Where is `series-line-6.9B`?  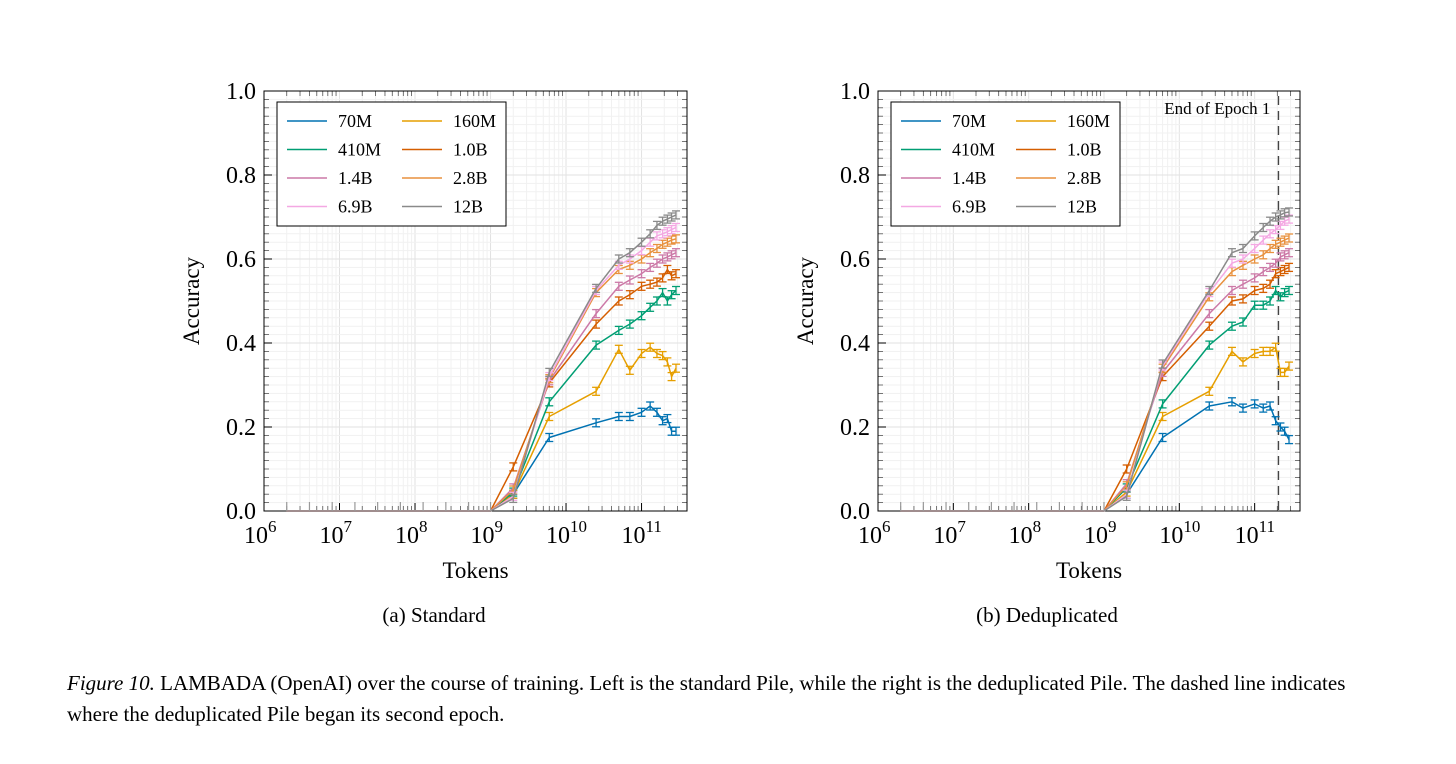
series-line-6.9B is located at coordinates (1095, 365).